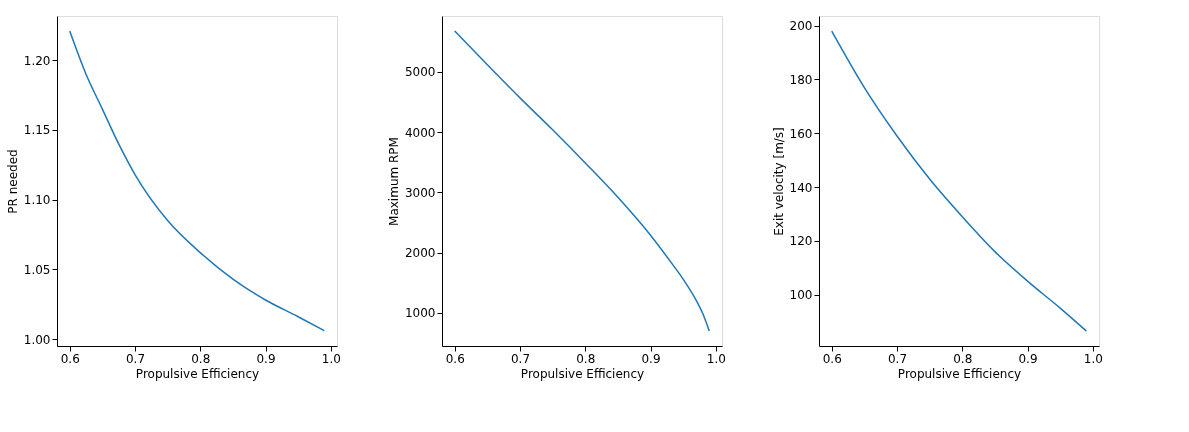 The height and width of the screenshot is (432, 1189). What do you see at coordinates (37, 269) in the screenshot?
I see `y-tick-label: 1.05` at bounding box center [37, 269].